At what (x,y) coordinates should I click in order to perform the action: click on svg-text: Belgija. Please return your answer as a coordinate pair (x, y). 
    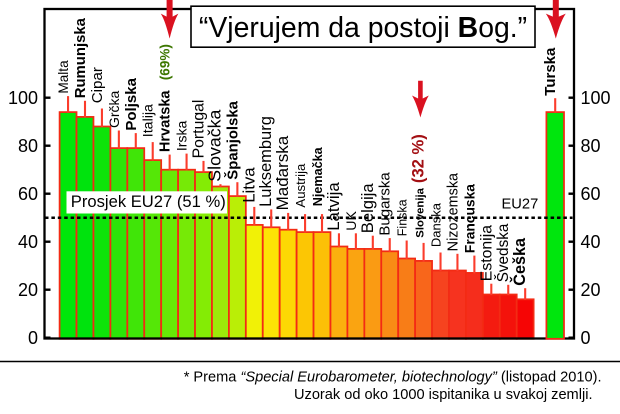
    Looking at the image, I should click on (367, 208).